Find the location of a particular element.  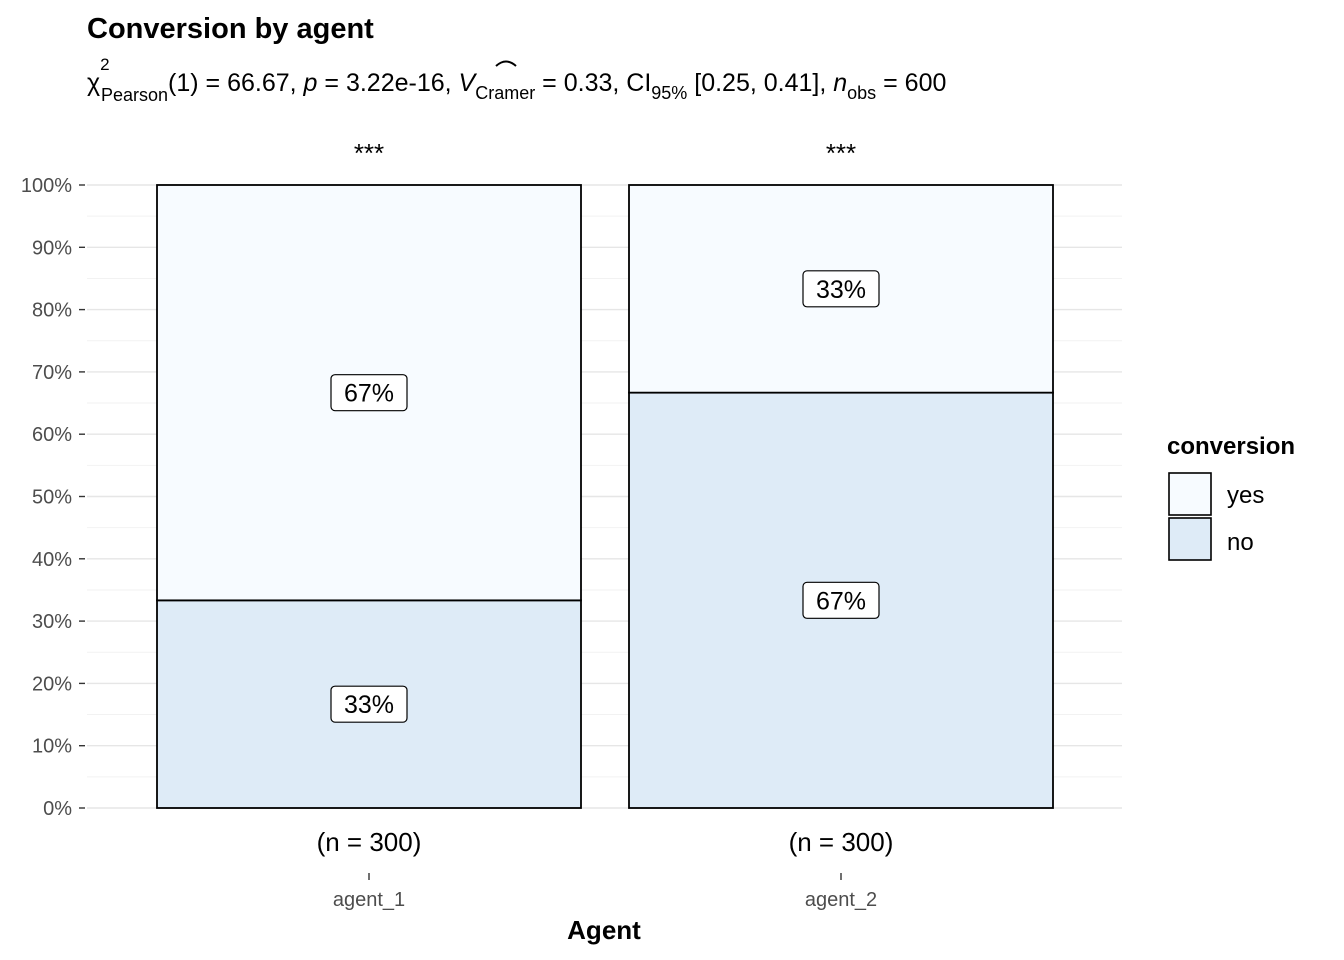

data-label-no: 67% is located at coordinates (841, 601).